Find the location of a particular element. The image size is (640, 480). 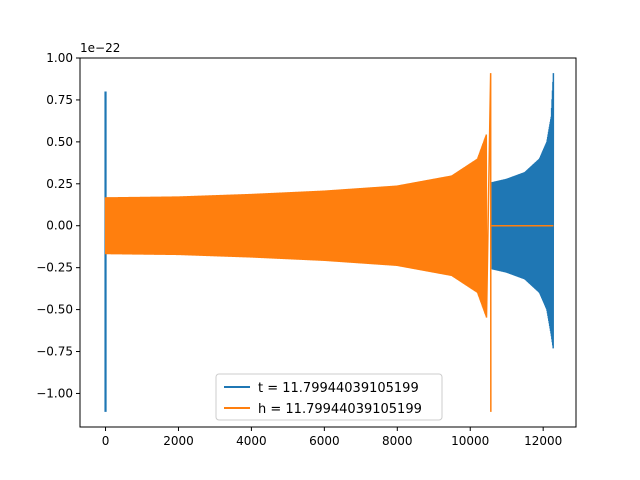

x-tick-label: 10000 is located at coordinates (470, 441).